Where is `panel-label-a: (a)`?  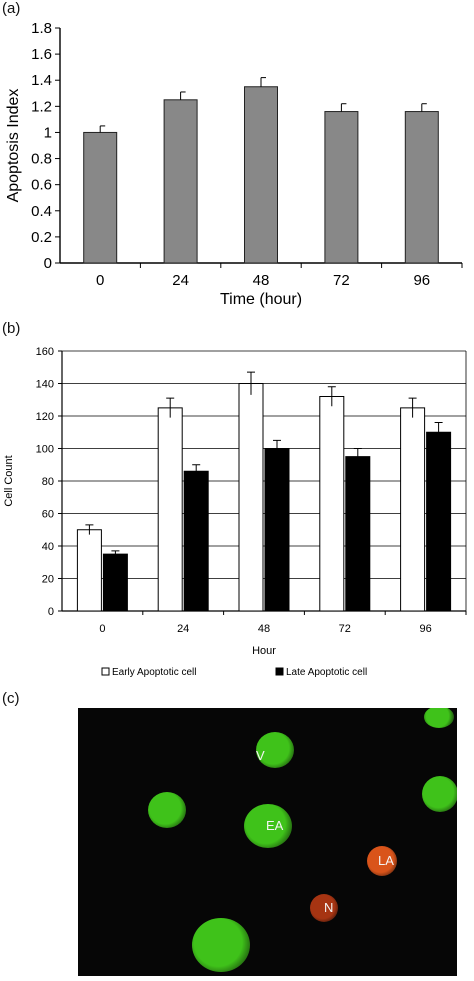
panel-label-a: (a) is located at coordinates (11, 8).